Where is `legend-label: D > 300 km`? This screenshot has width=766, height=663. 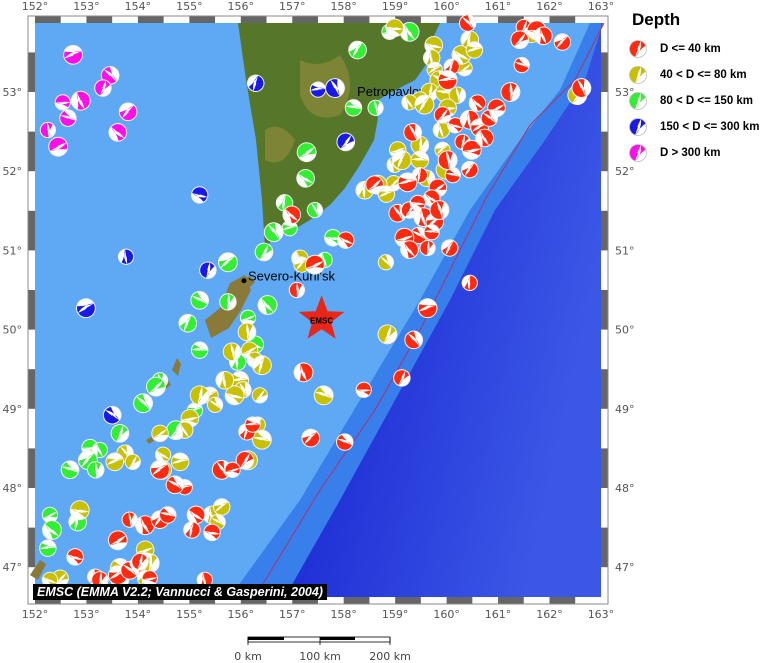
legend-label: D > 300 km is located at coordinates (690, 153).